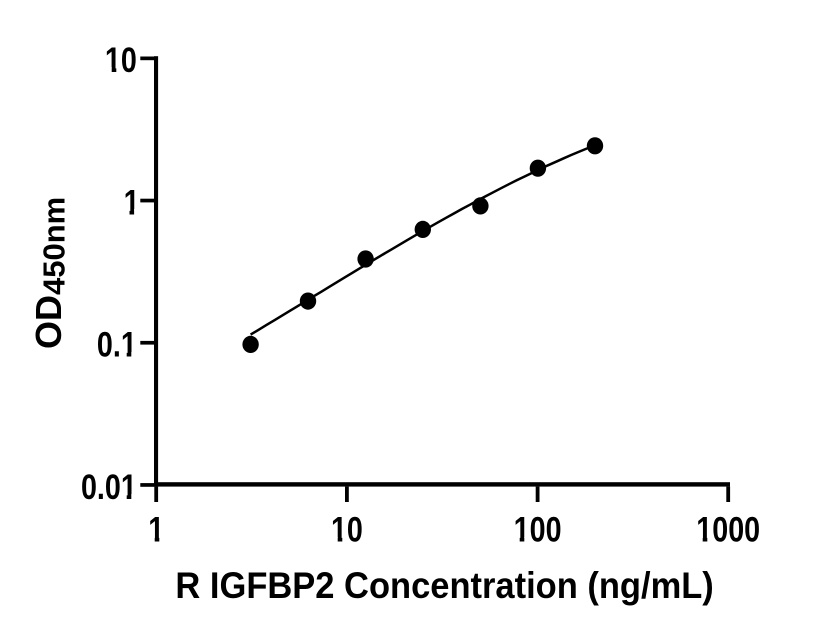 This screenshot has width=816, height=640. Describe the element at coordinates (538, 529) in the screenshot. I see `svg-text: 100` at that location.